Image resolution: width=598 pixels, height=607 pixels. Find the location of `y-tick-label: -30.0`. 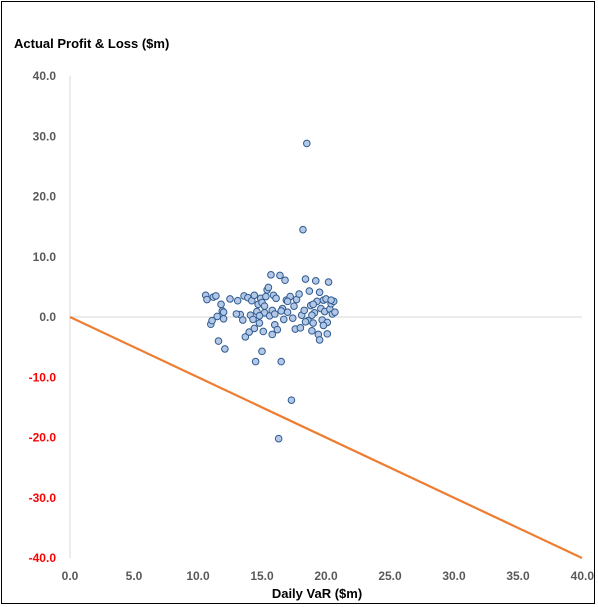

y-tick-label: -30.0 is located at coordinates (43, 498).